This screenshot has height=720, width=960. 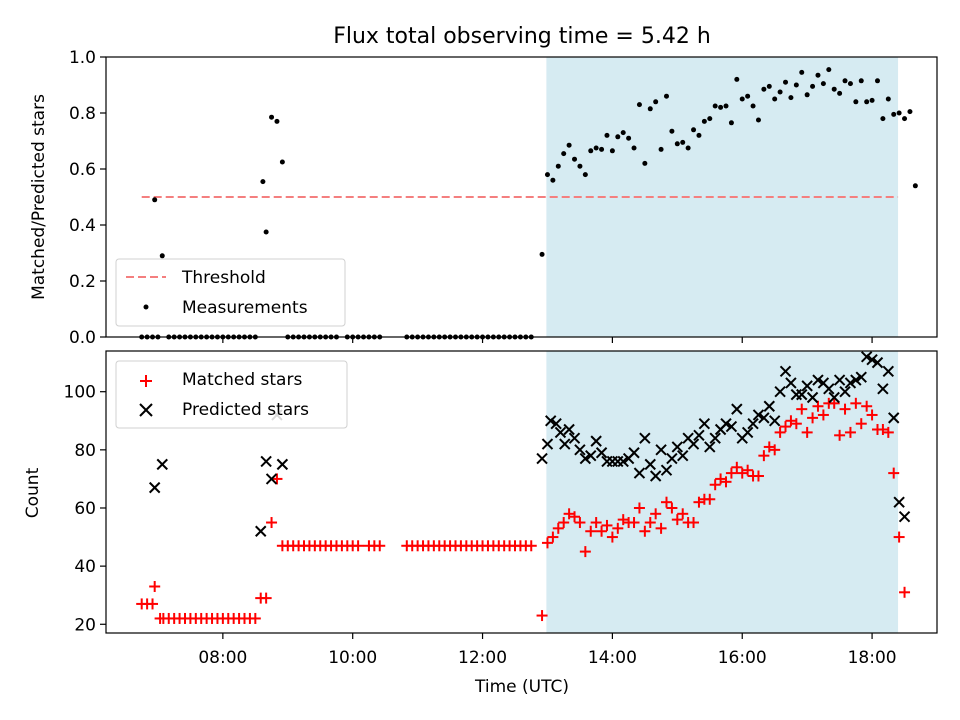 I want to click on predicted-legend-swatch, so click(x=146, y=410).